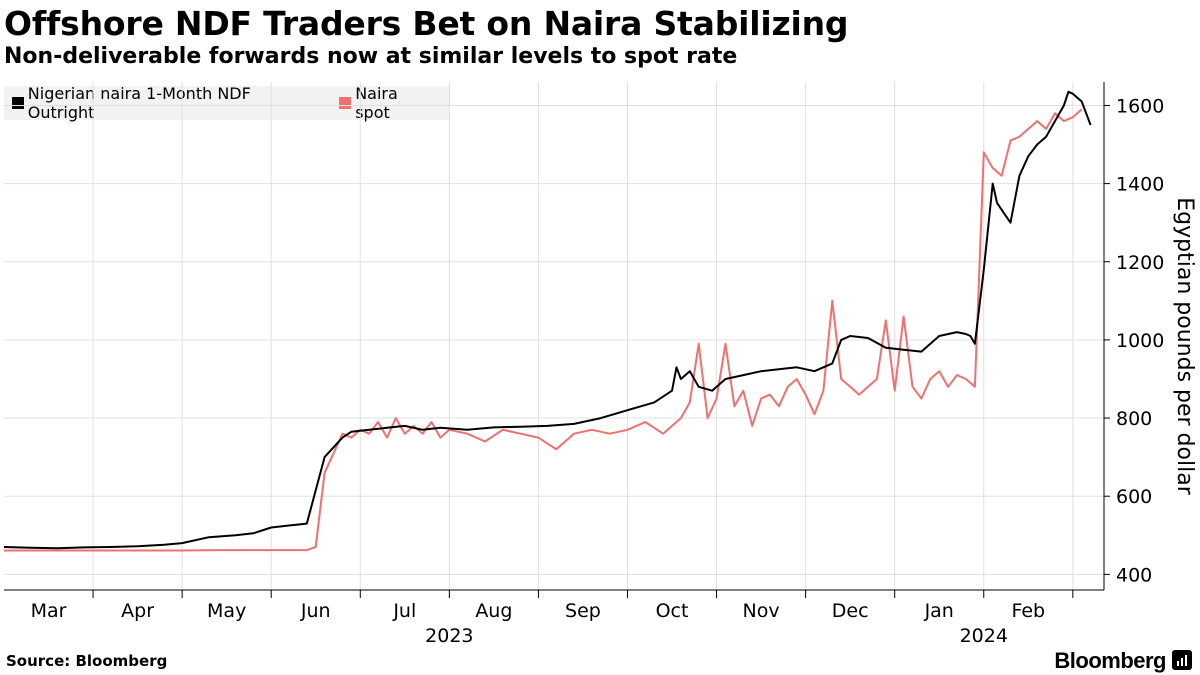  What do you see at coordinates (984, 636) in the screenshot?
I see `year-label: 2024` at bounding box center [984, 636].